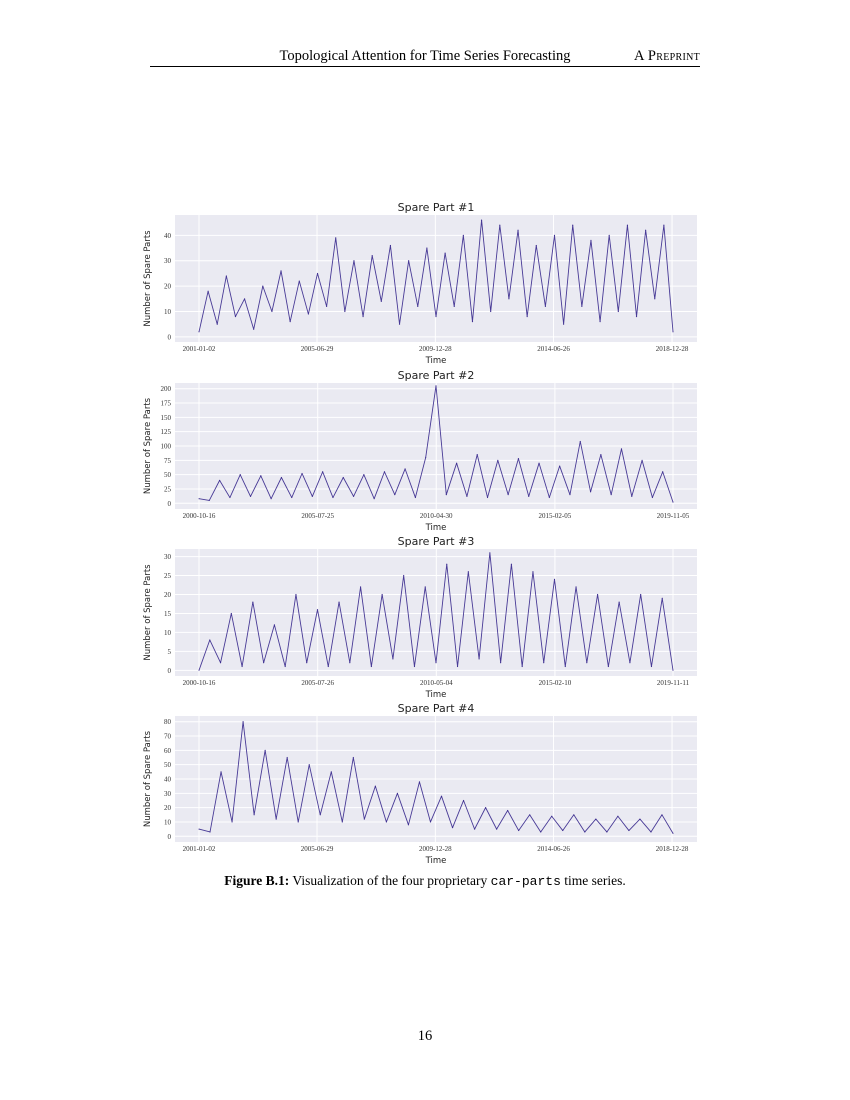  Describe the element at coordinates (257, 880) in the screenshot. I see `caption-label: Figure B.1:` at that location.